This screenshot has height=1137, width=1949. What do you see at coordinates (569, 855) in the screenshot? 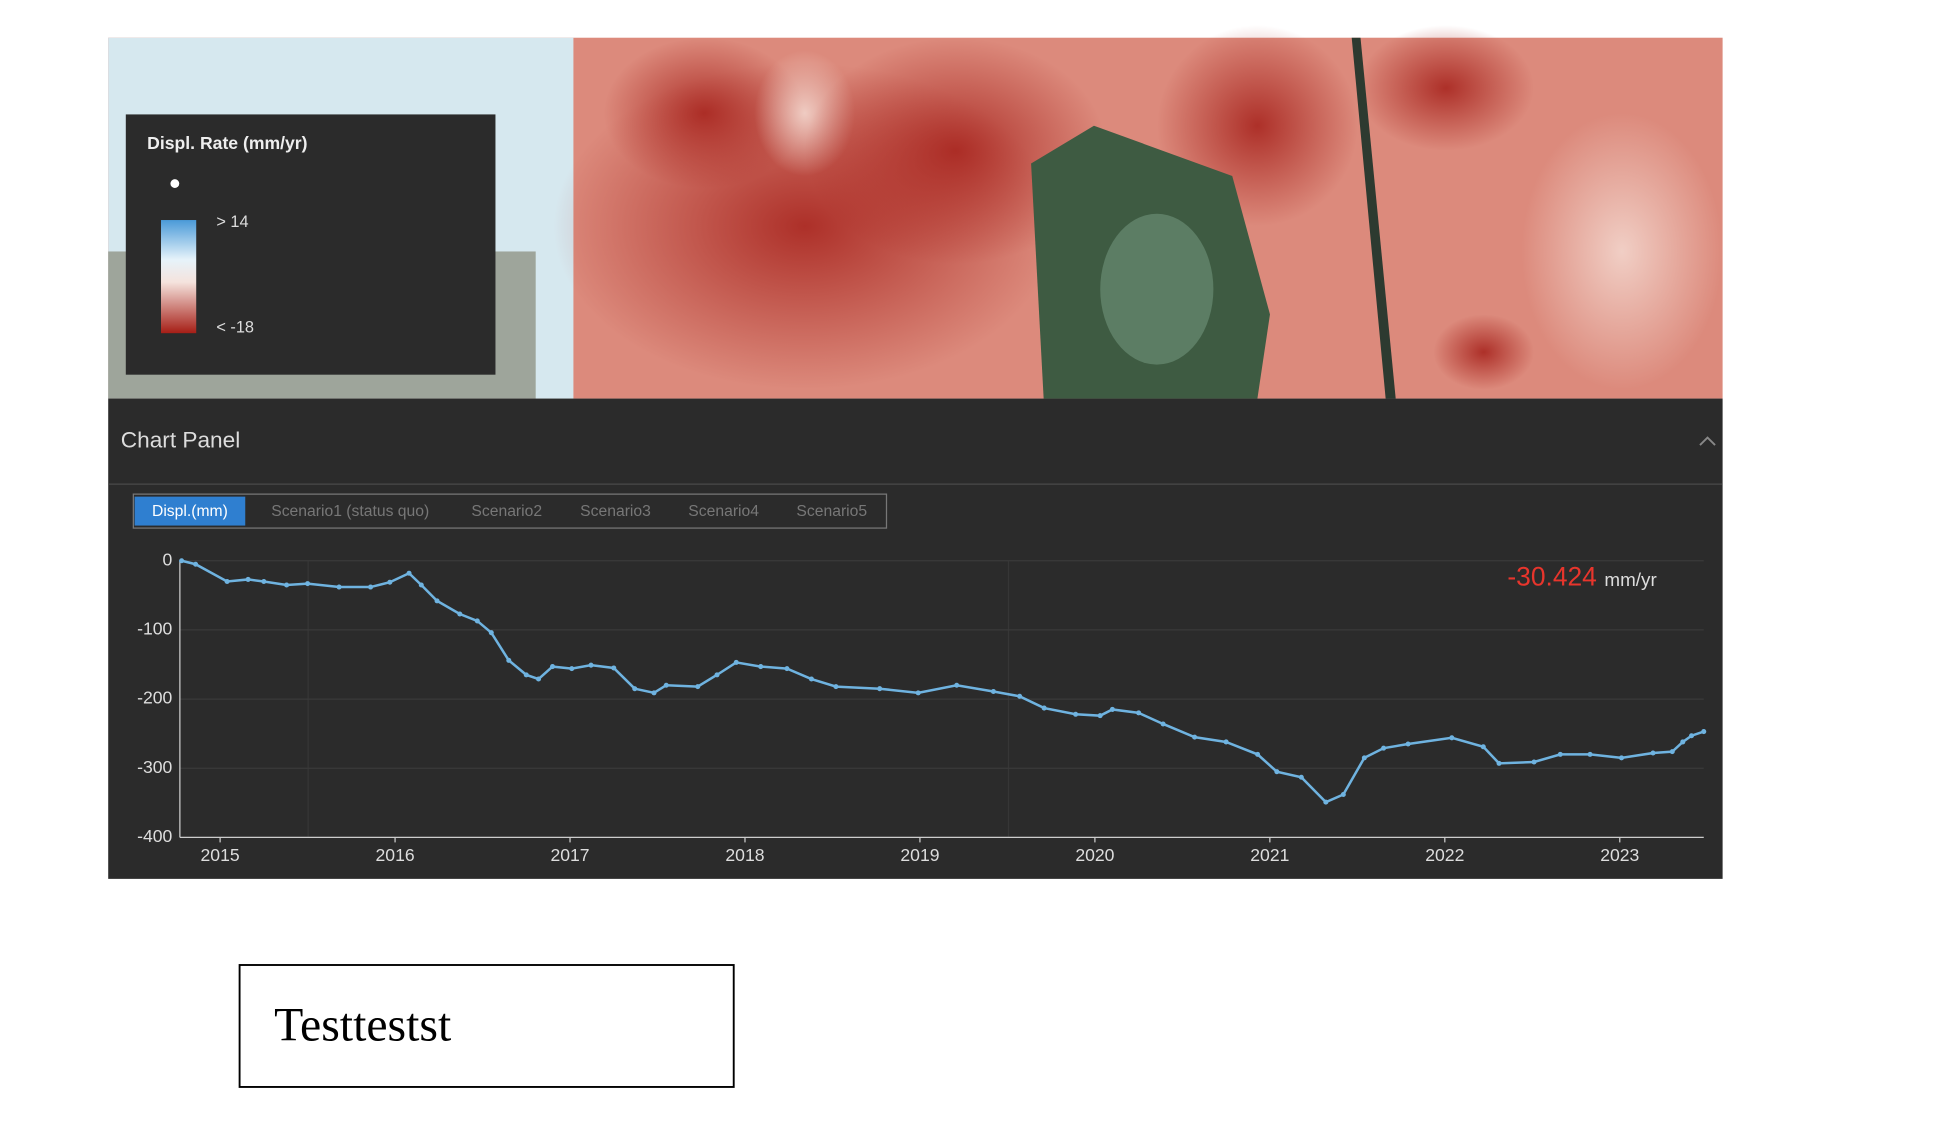
I see `x-tick-label: 2017` at bounding box center [569, 855].